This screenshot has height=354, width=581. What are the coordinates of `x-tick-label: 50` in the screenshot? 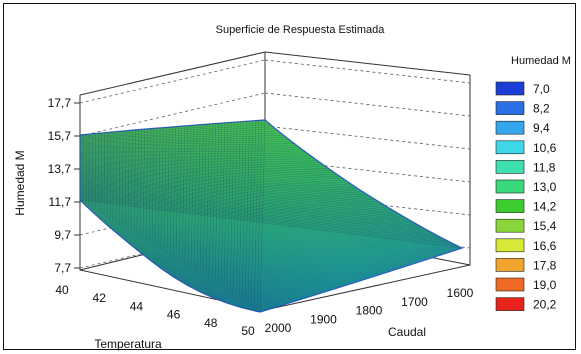 It's located at (248, 331).